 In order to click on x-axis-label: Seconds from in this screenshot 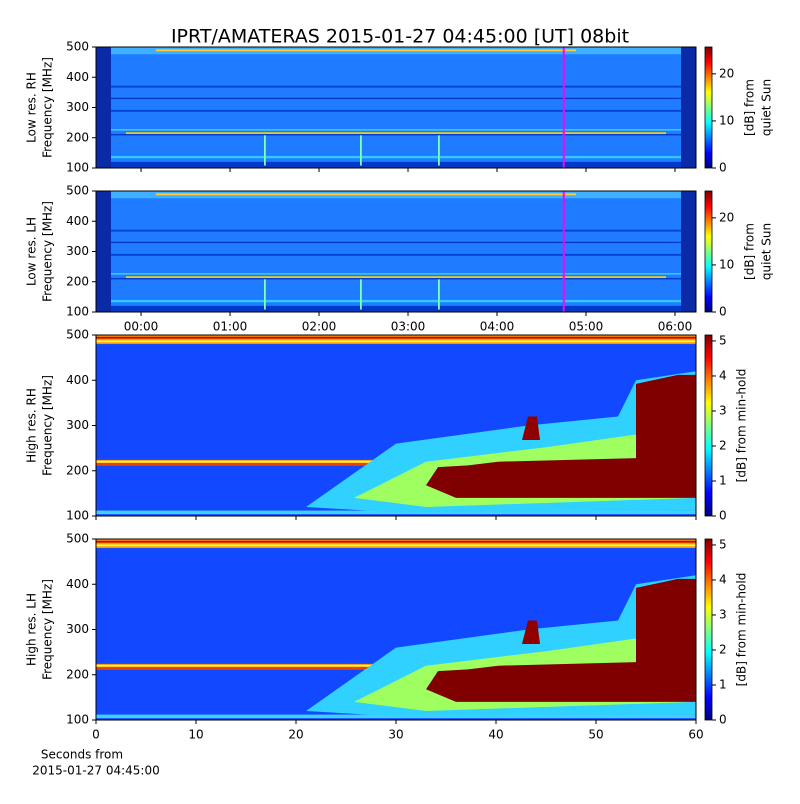, I will do `click(82, 755)`.